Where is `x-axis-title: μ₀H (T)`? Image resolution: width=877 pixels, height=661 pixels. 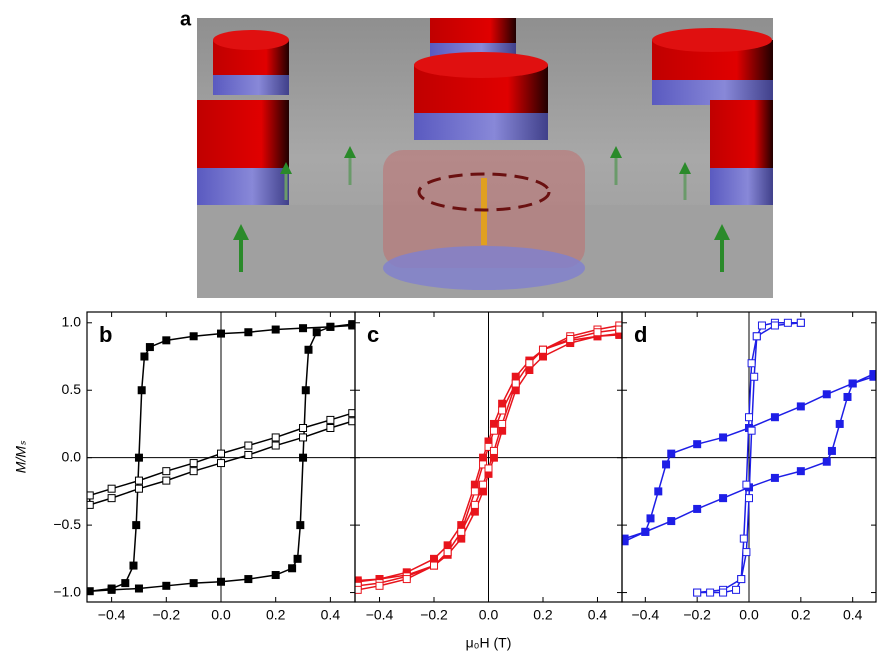
x-axis-title: μ₀H (T) is located at coordinates (489, 643).